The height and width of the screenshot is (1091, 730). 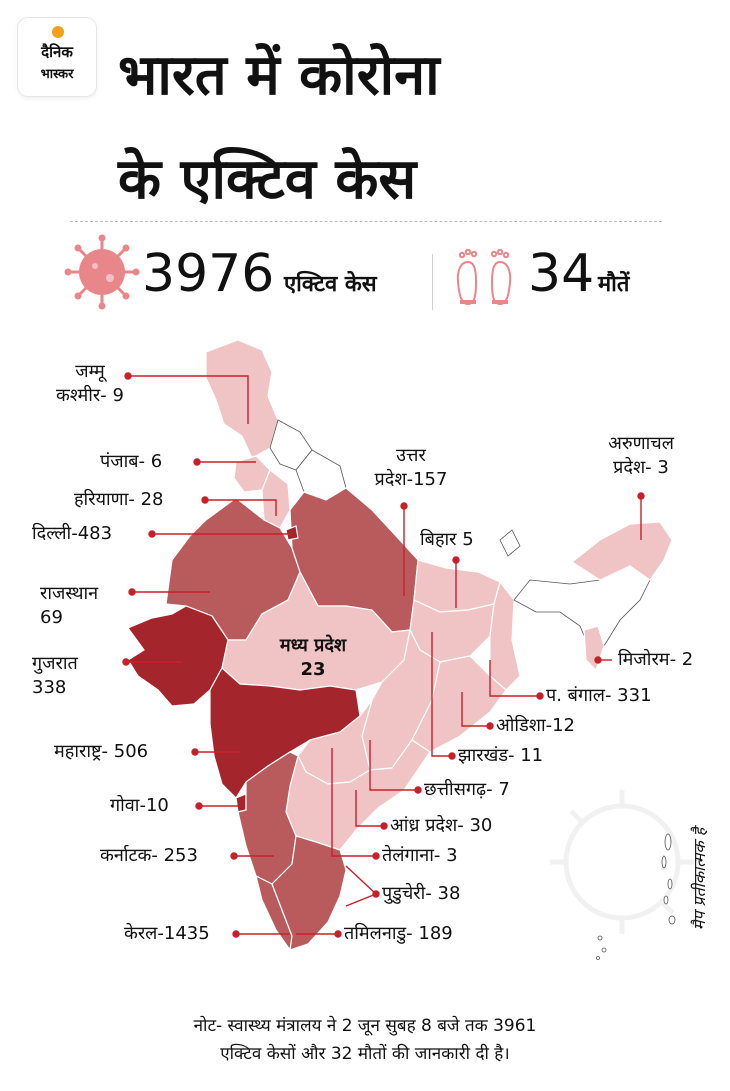 I want to click on label-west-bengal: प. बंगाल- 331, so click(x=599, y=695).